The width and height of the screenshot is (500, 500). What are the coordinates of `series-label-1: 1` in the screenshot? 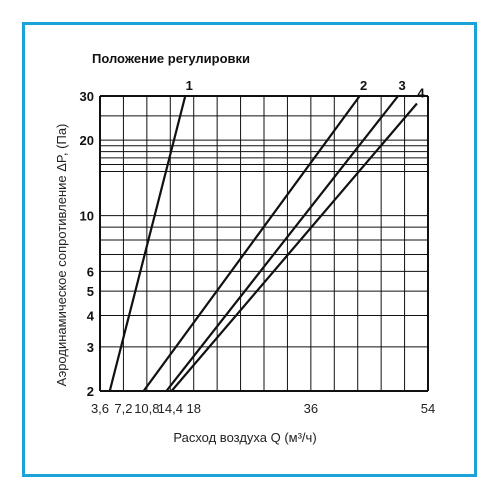 It's located at (189, 85).